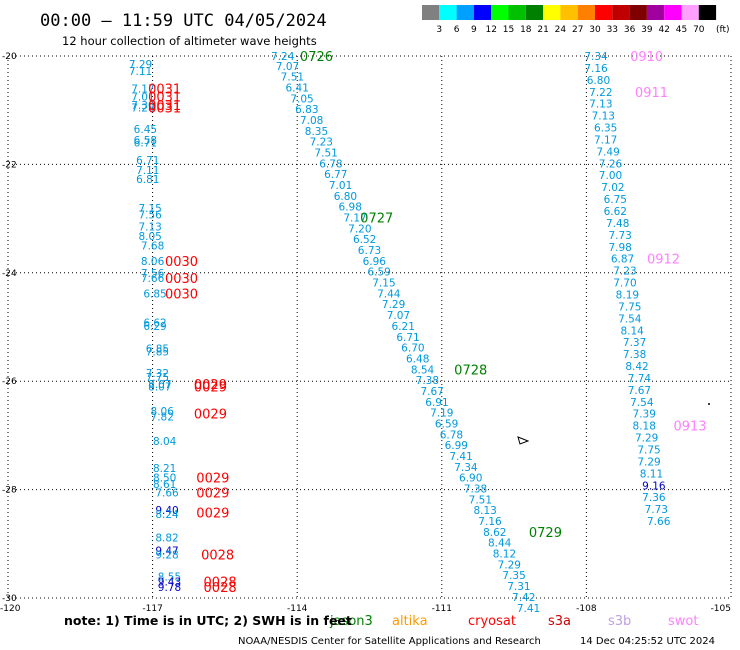  Describe the element at coordinates (577, 30) in the screenshot. I see `color-scale-label: 27` at that location.